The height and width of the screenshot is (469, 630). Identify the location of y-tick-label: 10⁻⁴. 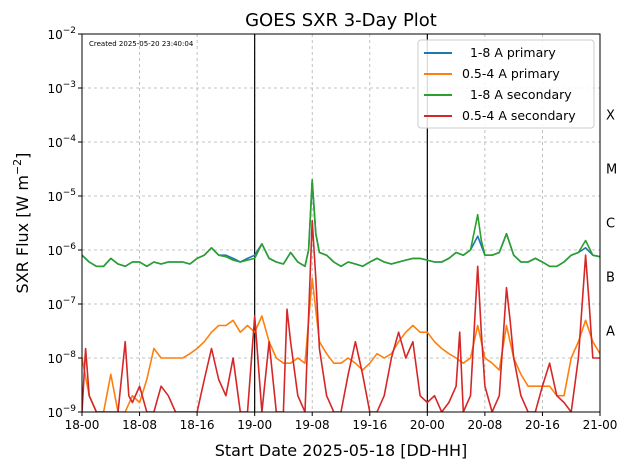
(61, 142).